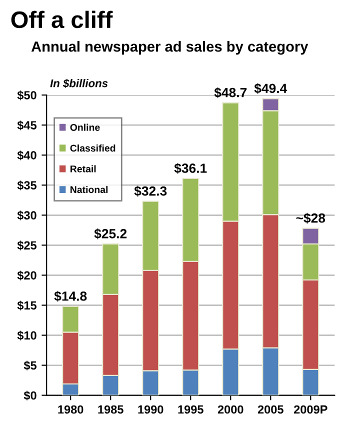 The image size is (345, 432). I want to click on legend-label: Classified, so click(93, 148).